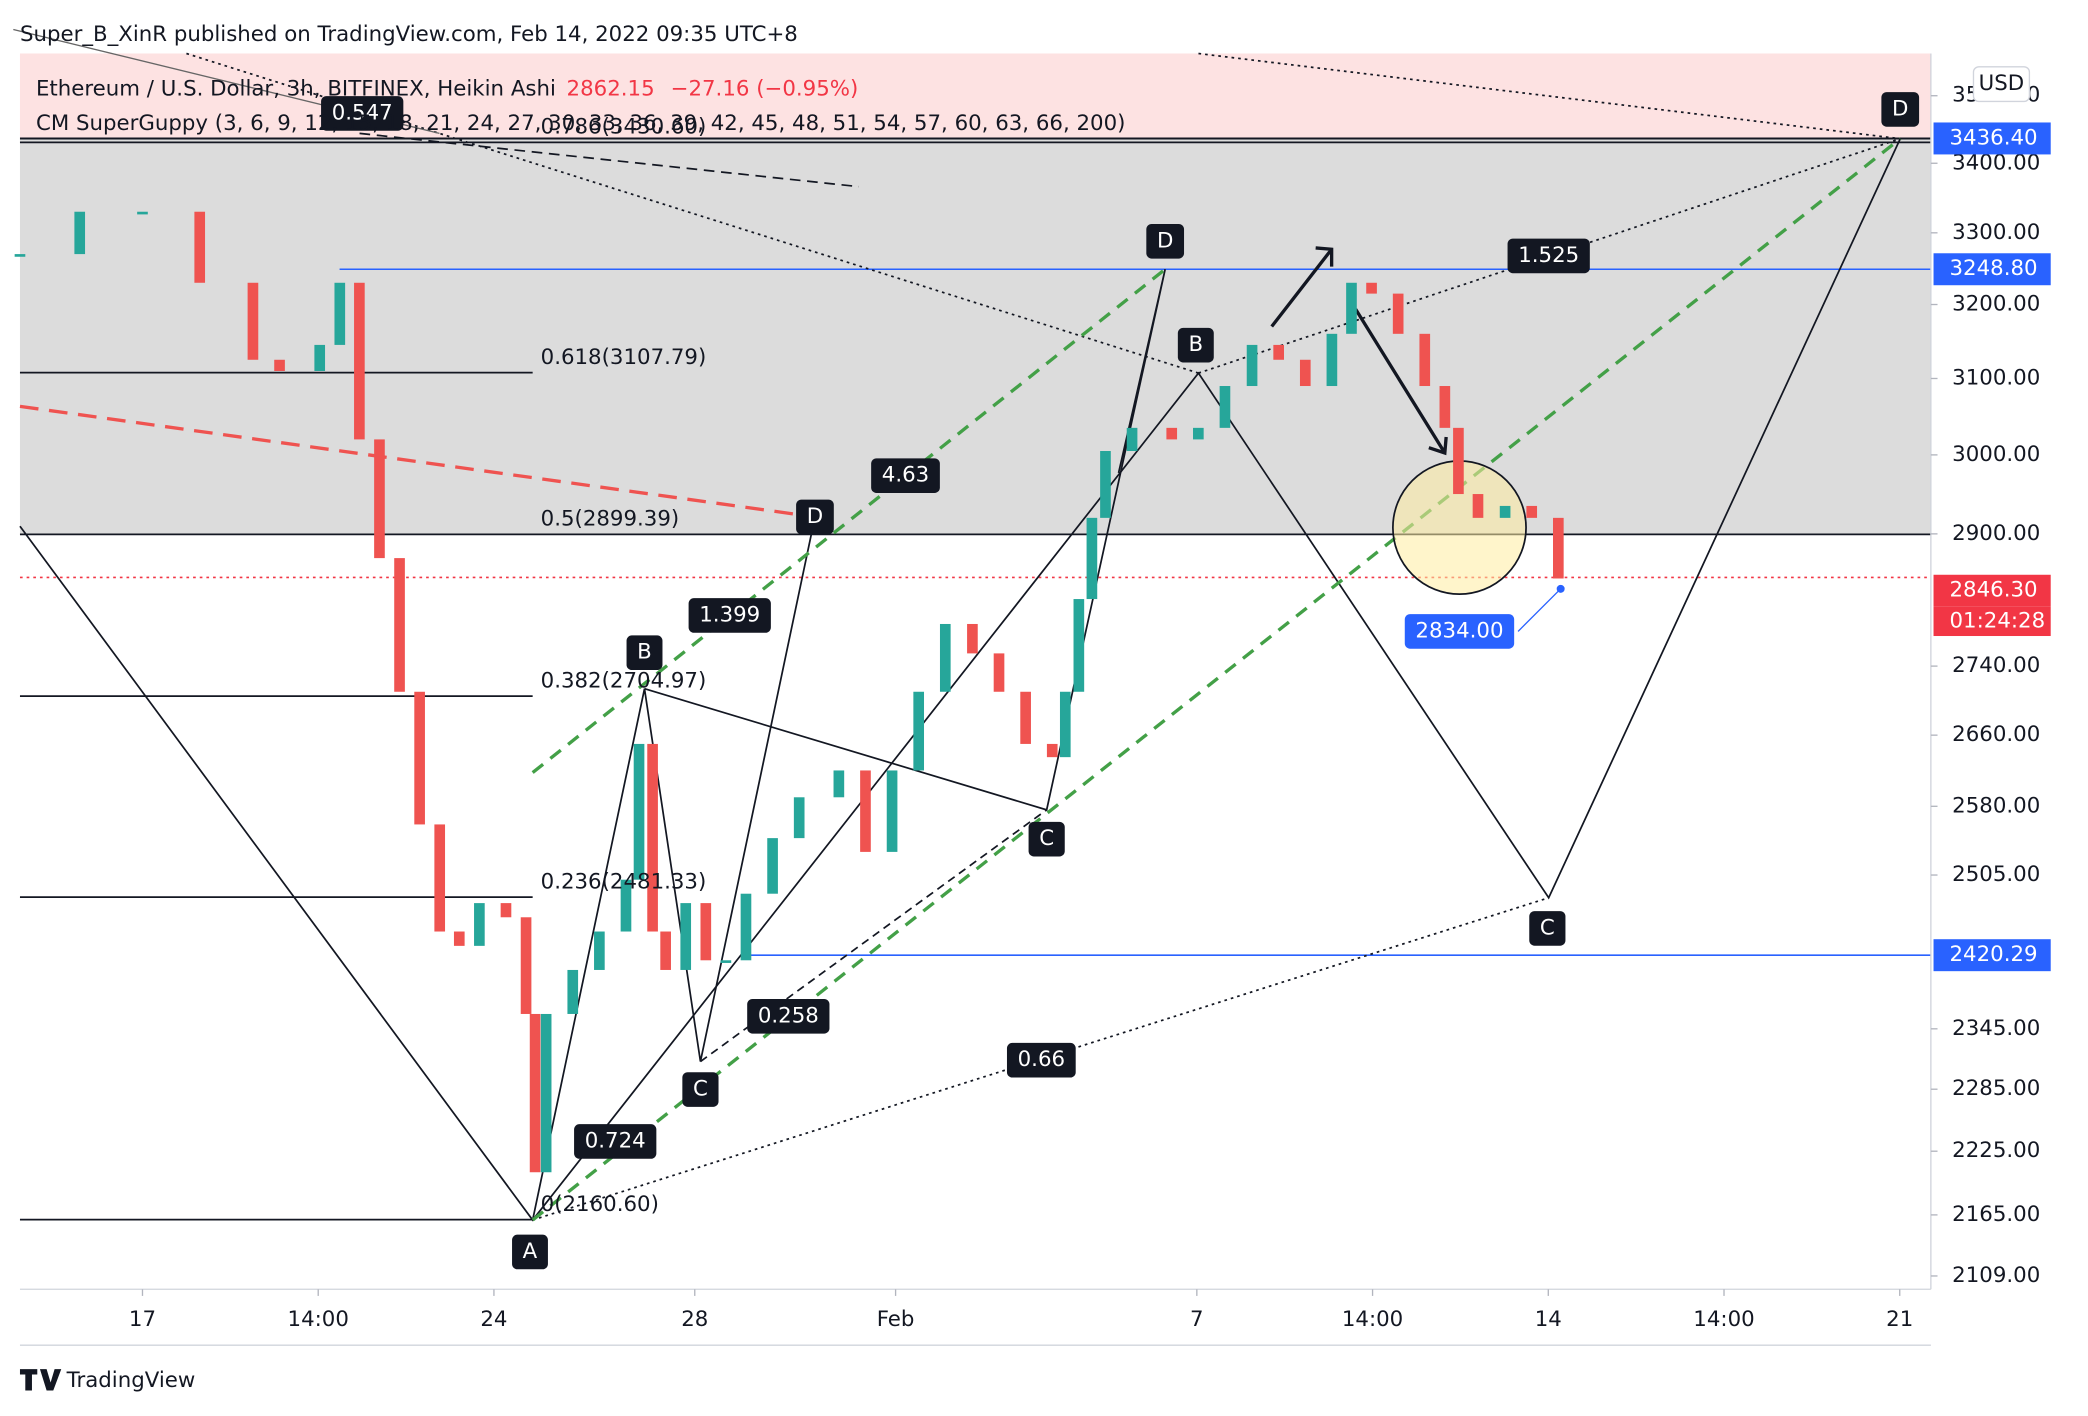 The image size is (2088, 1416). Describe the element at coordinates (1996, 734) in the screenshot. I see `y-tick-label: 2660.00` at that location.